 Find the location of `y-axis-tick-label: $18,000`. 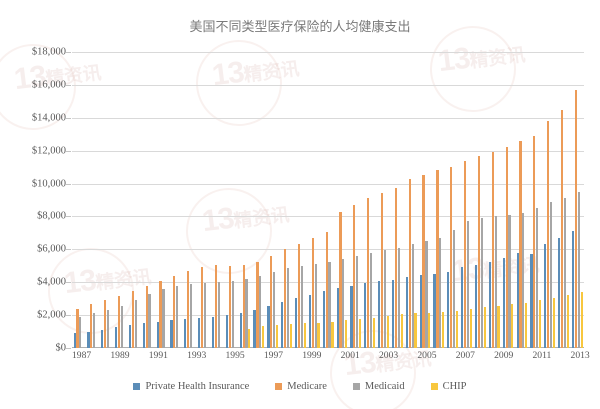

y-axis-tick-label: $18,000 is located at coordinates (48, 52).